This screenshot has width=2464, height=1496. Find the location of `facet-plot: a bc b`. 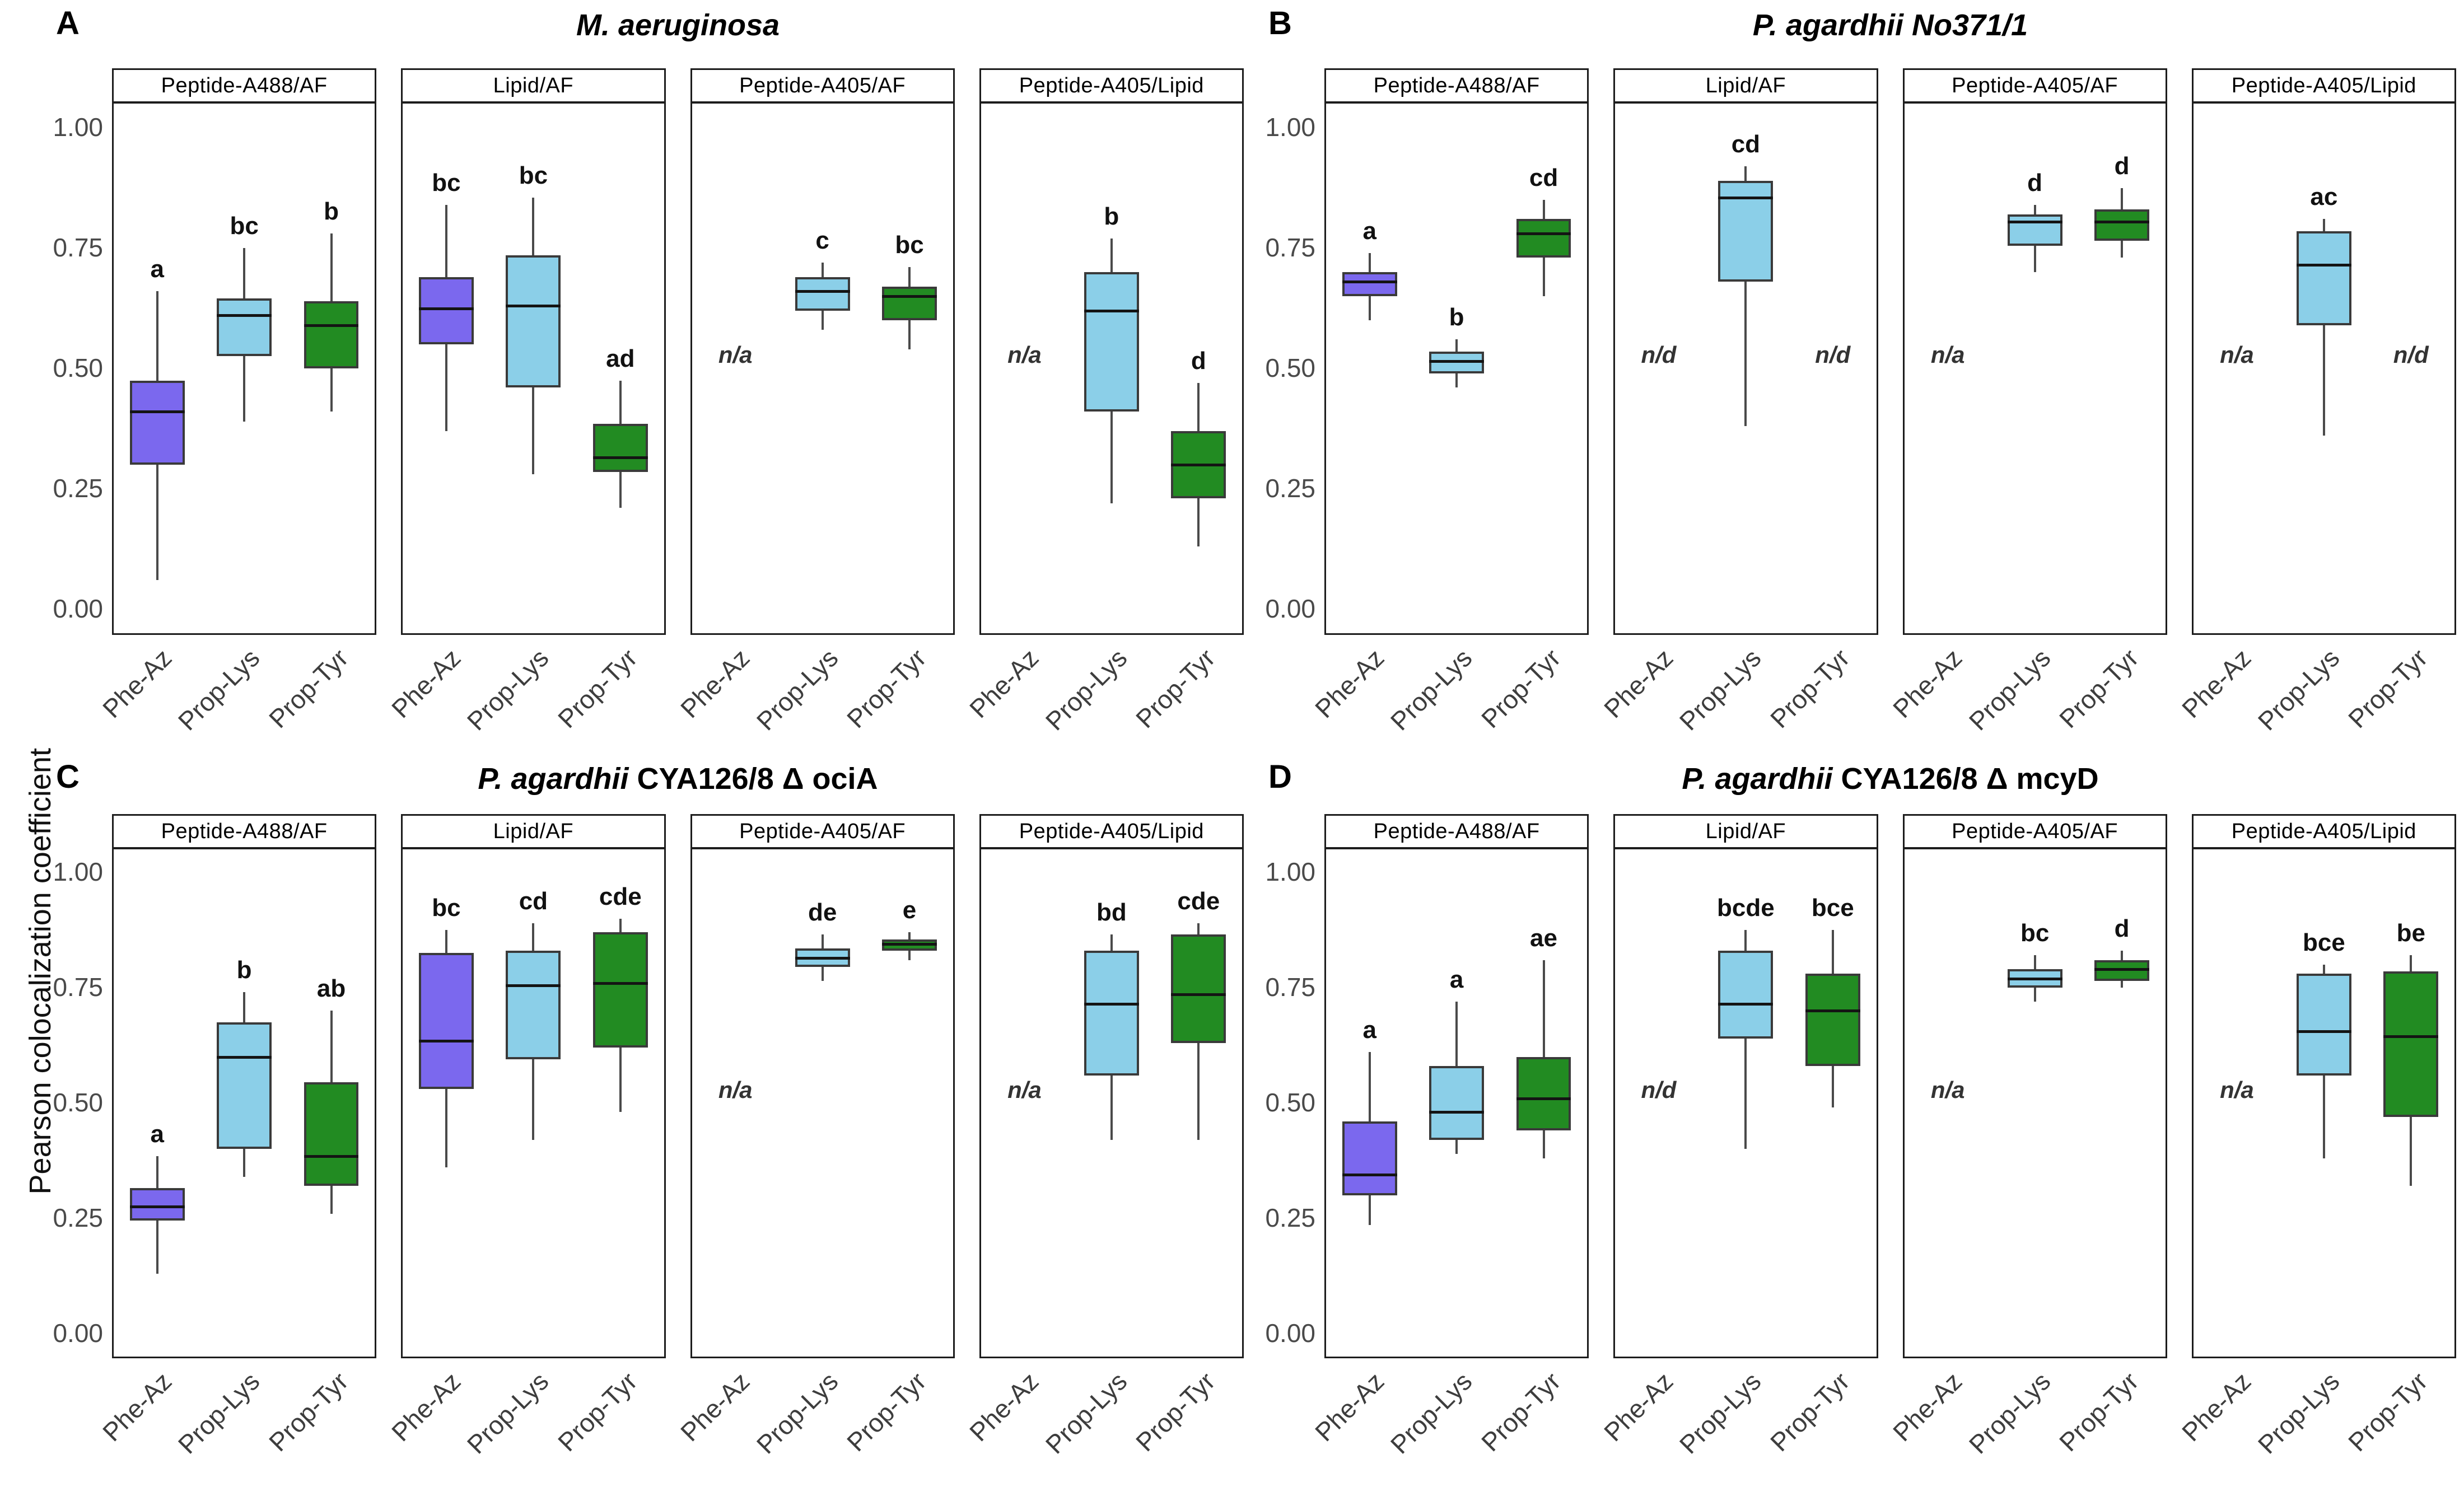

facet-plot: a bc b is located at coordinates (245, 369).